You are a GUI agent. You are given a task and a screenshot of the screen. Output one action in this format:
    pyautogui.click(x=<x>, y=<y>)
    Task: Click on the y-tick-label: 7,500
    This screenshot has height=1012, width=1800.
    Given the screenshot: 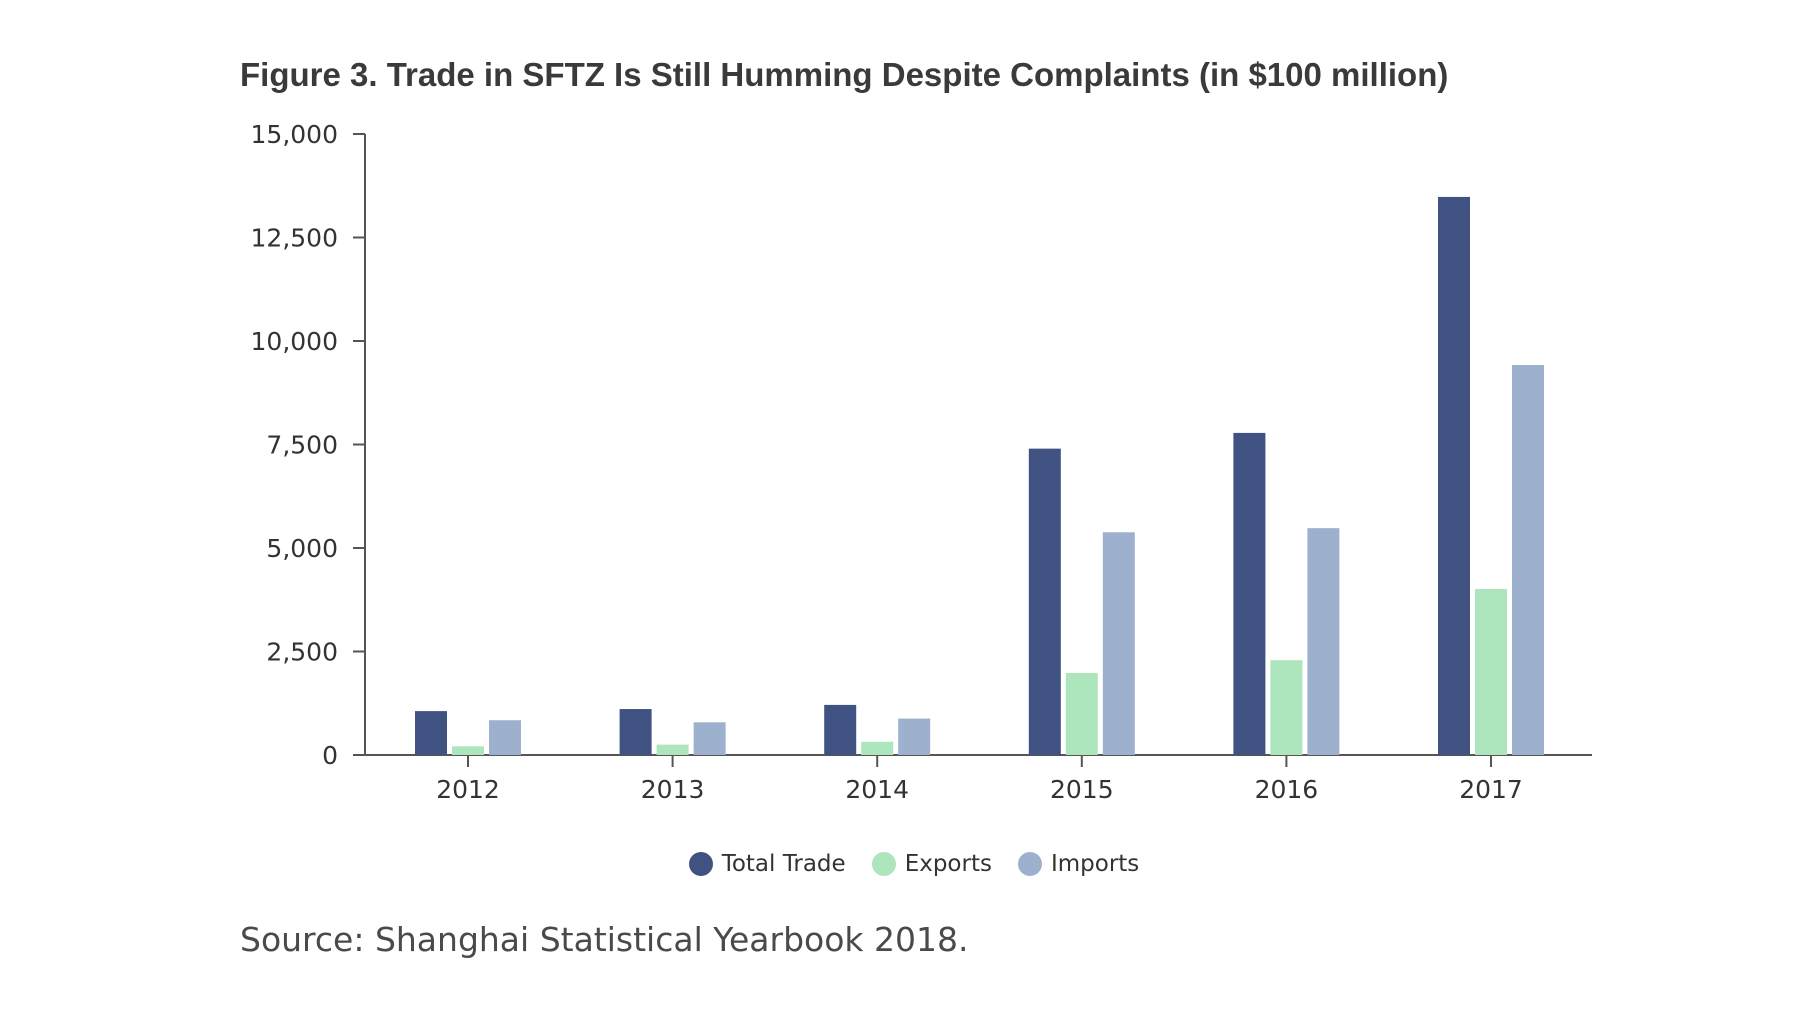 What is the action you would take?
    pyautogui.click(x=302, y=445)
    